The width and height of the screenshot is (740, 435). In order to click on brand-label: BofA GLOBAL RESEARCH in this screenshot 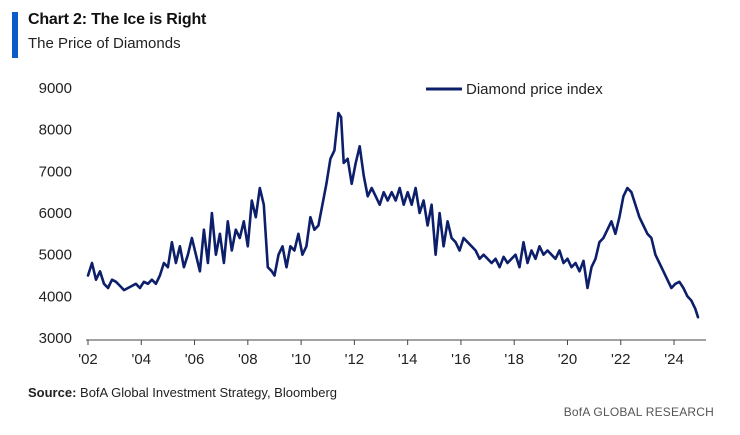, I will do `click(638, 412)`.